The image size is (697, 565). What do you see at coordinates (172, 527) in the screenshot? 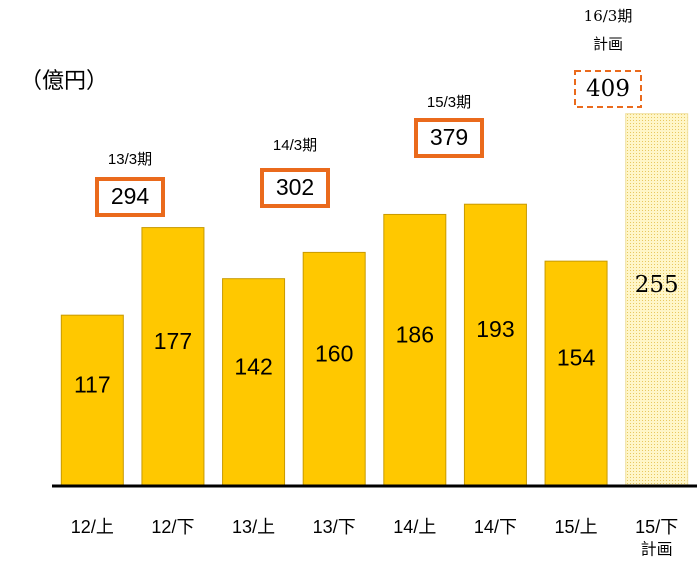
I see `x-tick-label: 12/下` at bounding box center [172, 527].